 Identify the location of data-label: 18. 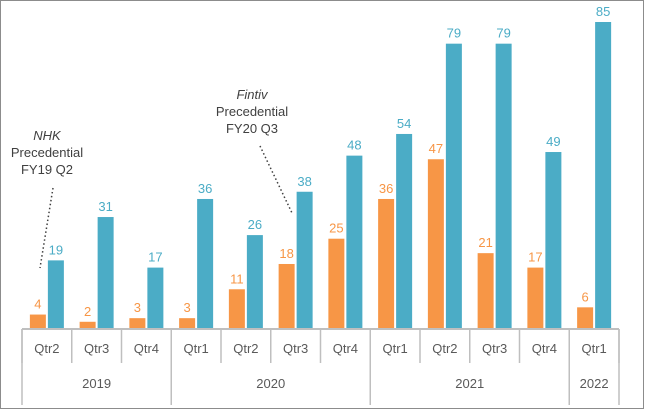
(286, 253).